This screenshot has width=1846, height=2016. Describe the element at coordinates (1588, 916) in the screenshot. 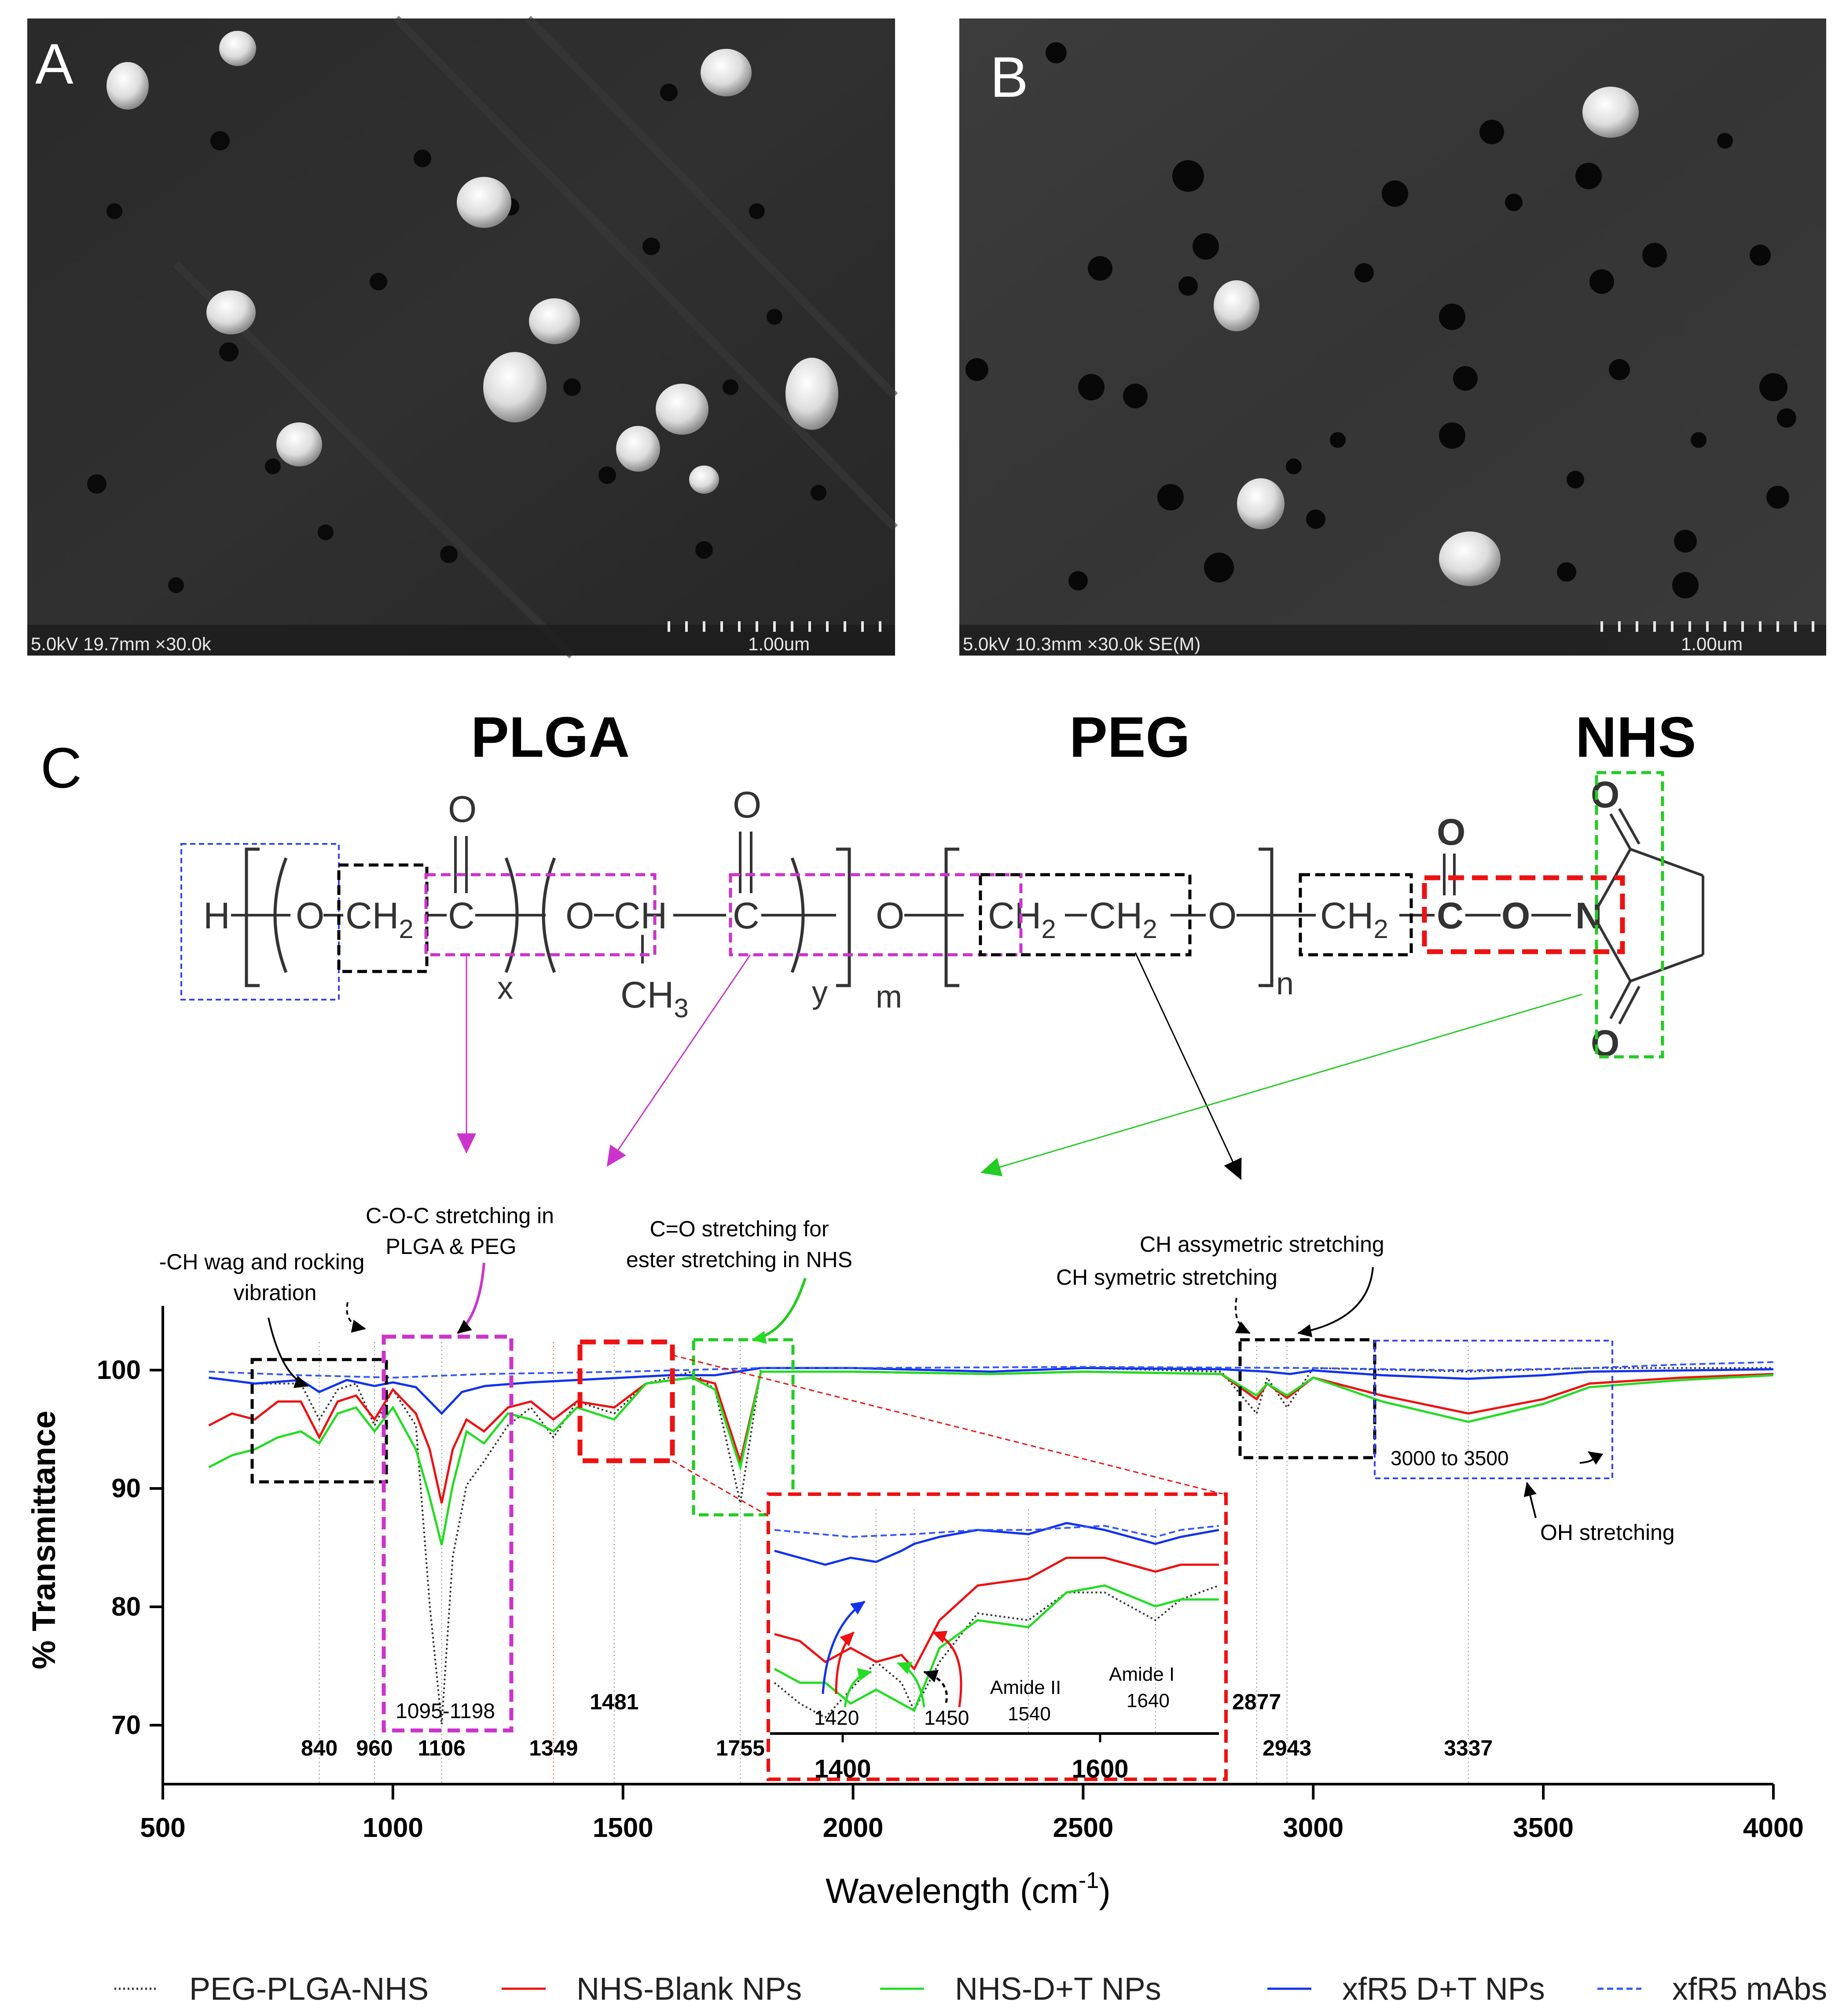

I see `atom-n: N` at that location.